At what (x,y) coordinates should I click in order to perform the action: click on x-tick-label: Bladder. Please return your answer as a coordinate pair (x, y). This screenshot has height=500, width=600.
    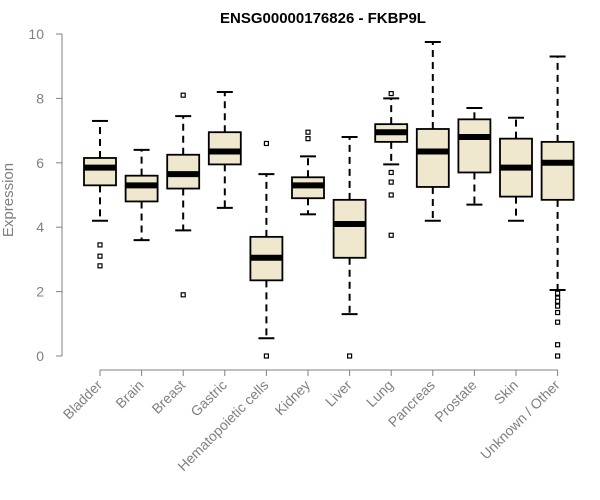
    Looking at the image, I should click on (83, 400).